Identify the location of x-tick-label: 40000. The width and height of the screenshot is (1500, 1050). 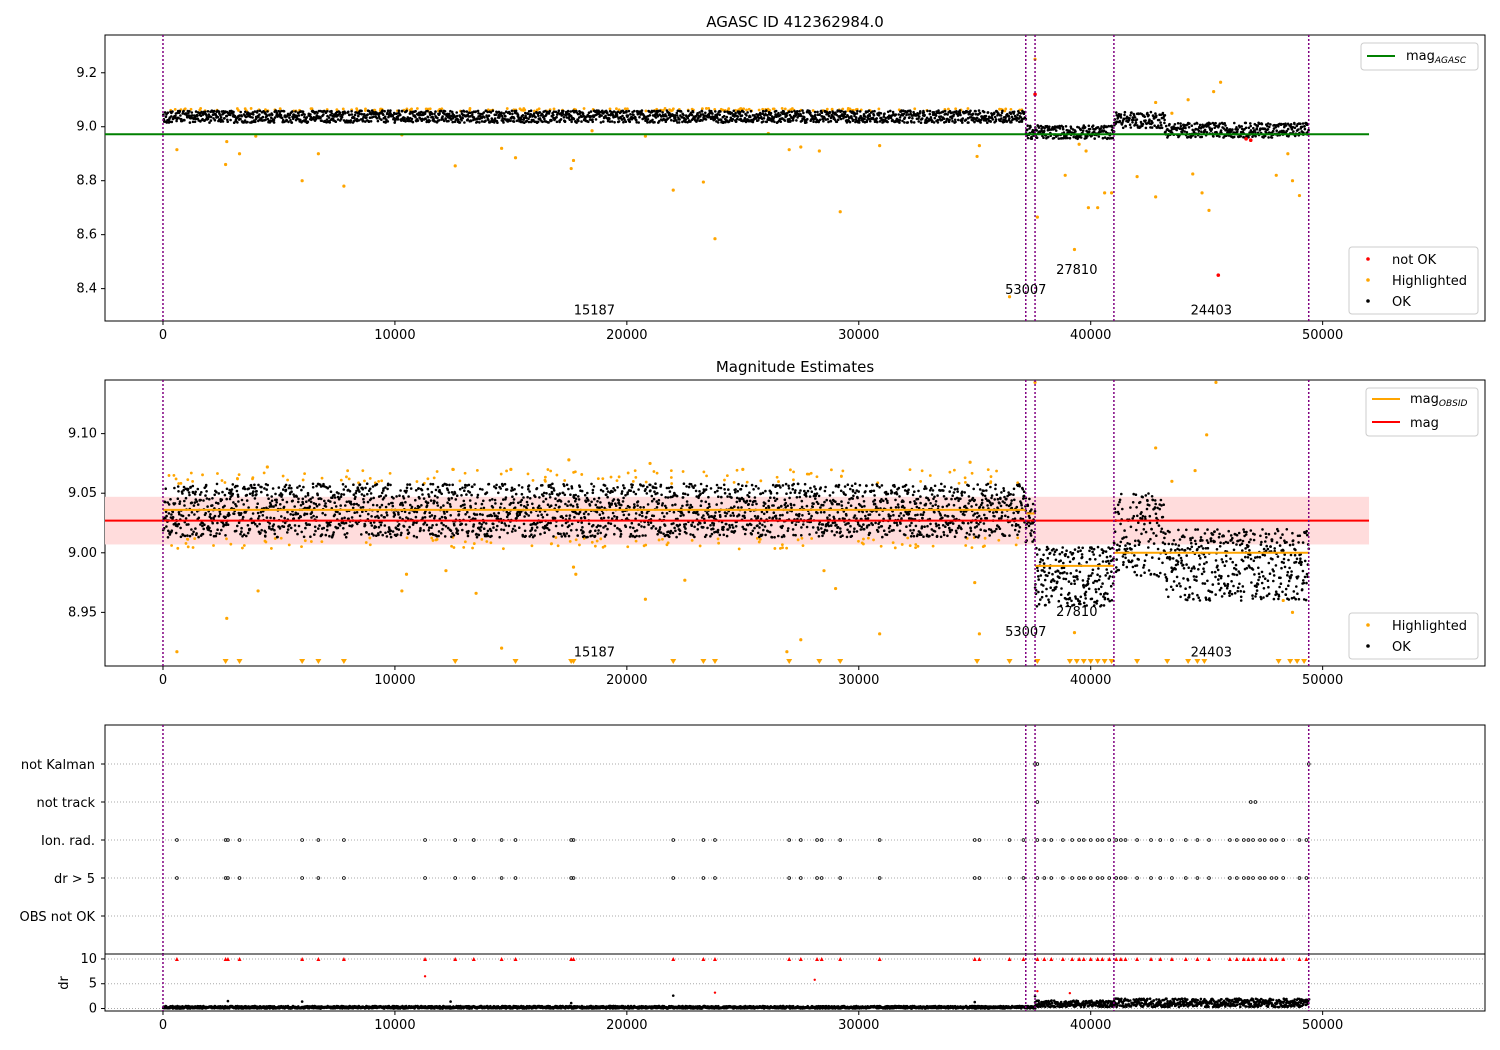
(1090, 335).